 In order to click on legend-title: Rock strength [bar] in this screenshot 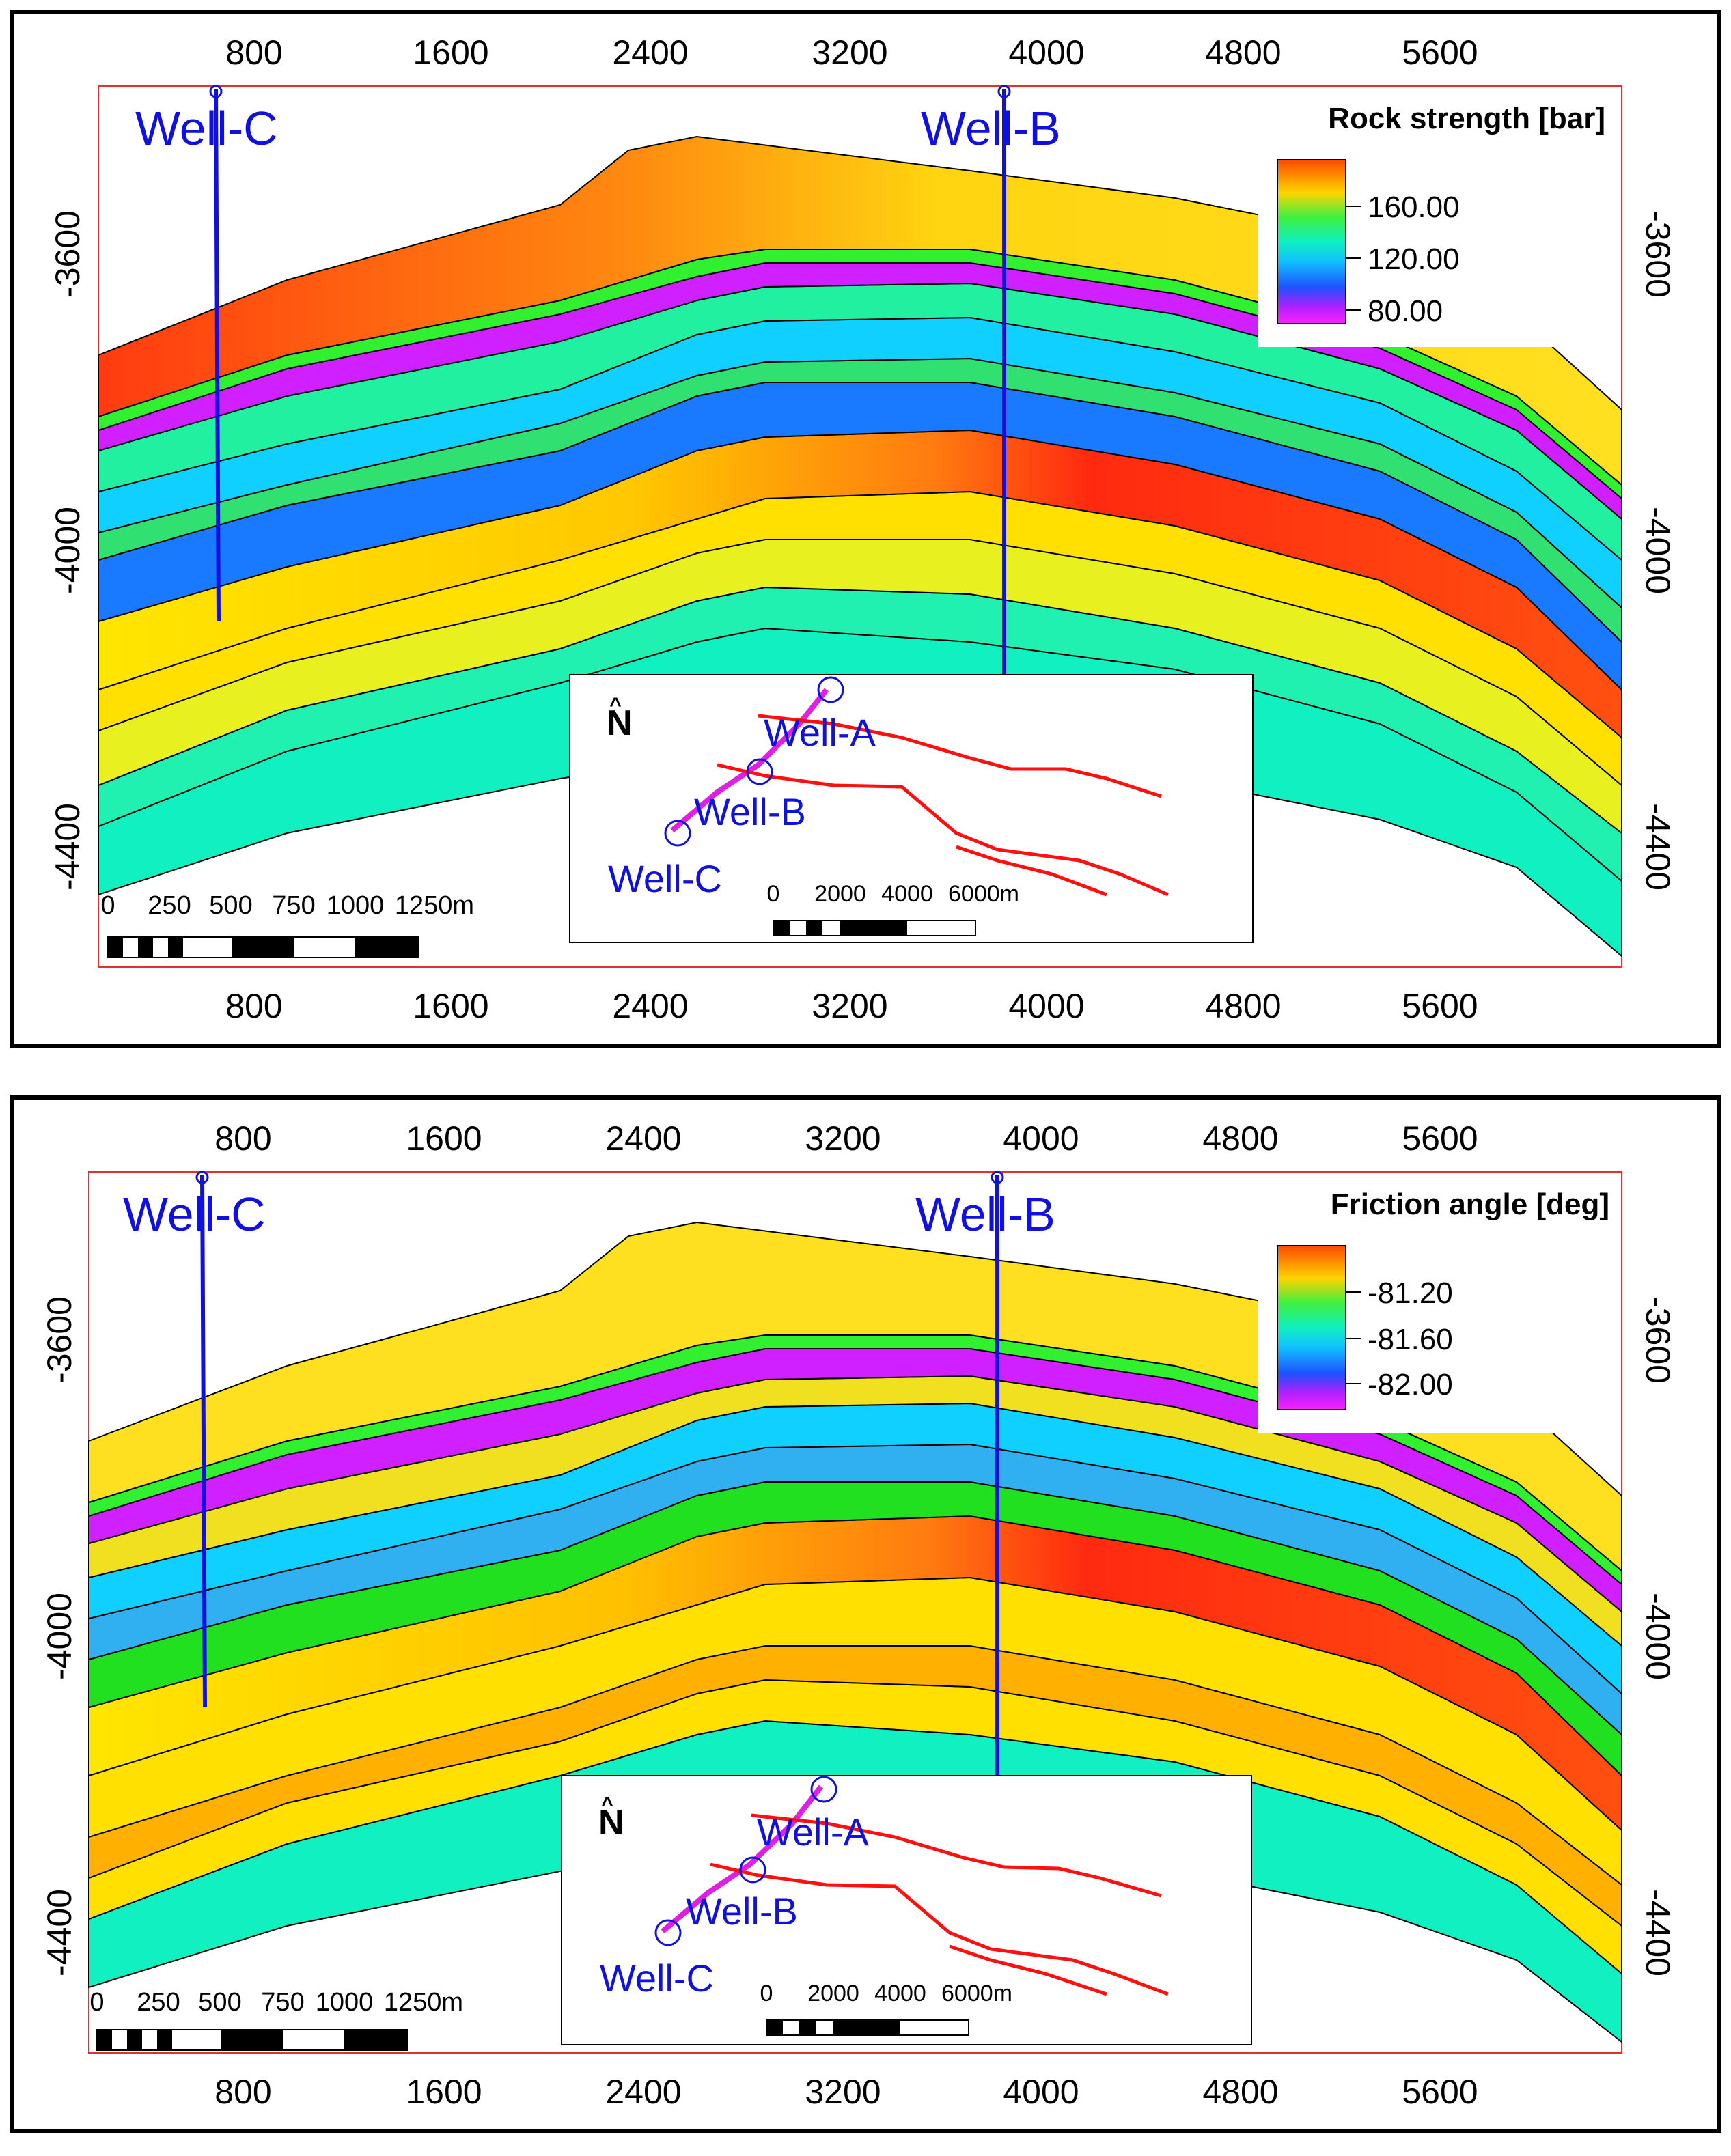, I will do `click(1466, 118)`.